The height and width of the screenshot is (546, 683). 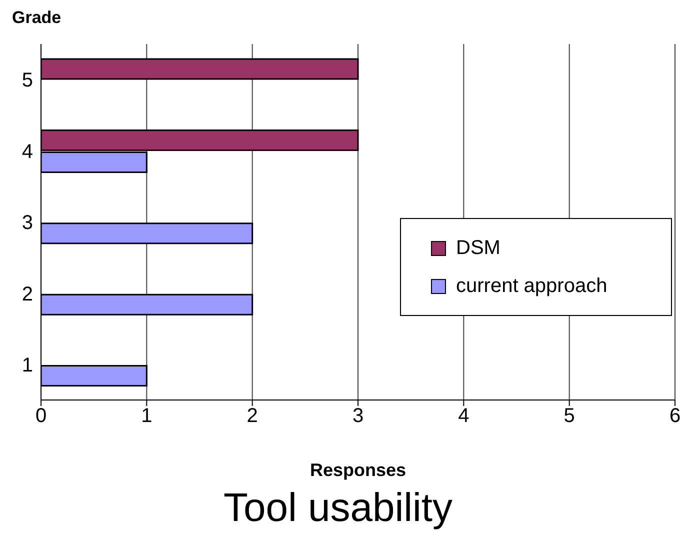 What do you see at coordinates (41, 416) in the screenshot?
I see `x-tick-label: 0` at bounding box center [41, 416].